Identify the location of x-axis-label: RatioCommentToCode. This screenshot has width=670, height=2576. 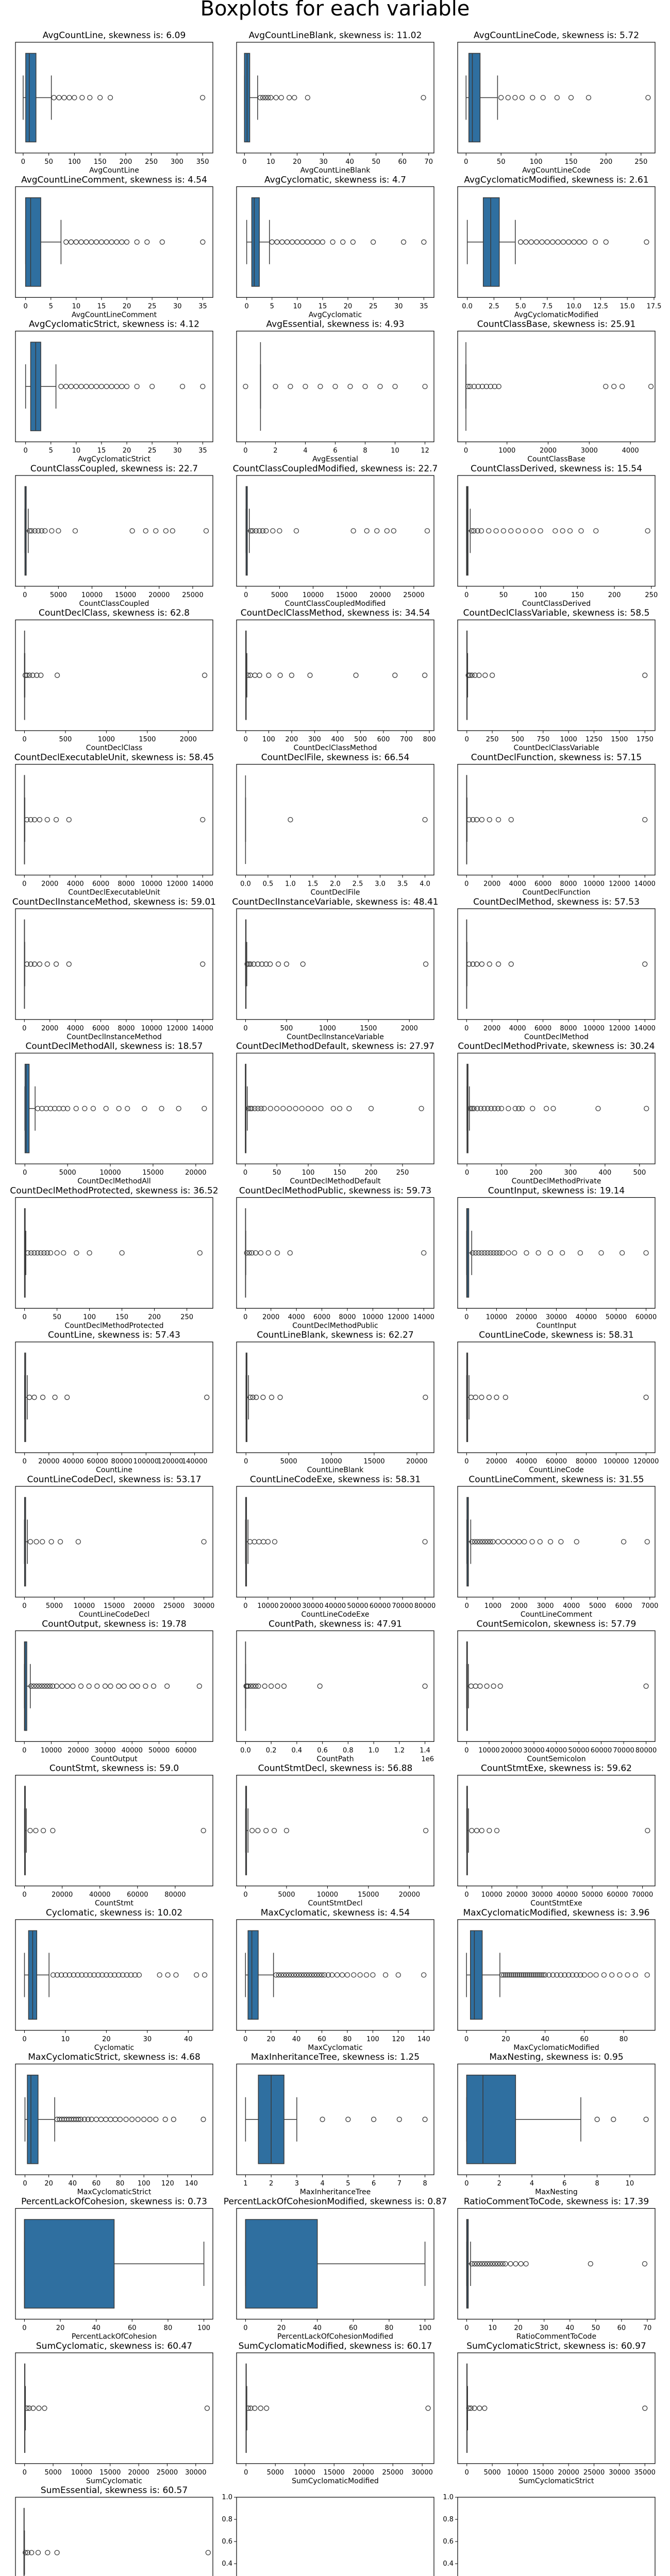
(556, 2337).